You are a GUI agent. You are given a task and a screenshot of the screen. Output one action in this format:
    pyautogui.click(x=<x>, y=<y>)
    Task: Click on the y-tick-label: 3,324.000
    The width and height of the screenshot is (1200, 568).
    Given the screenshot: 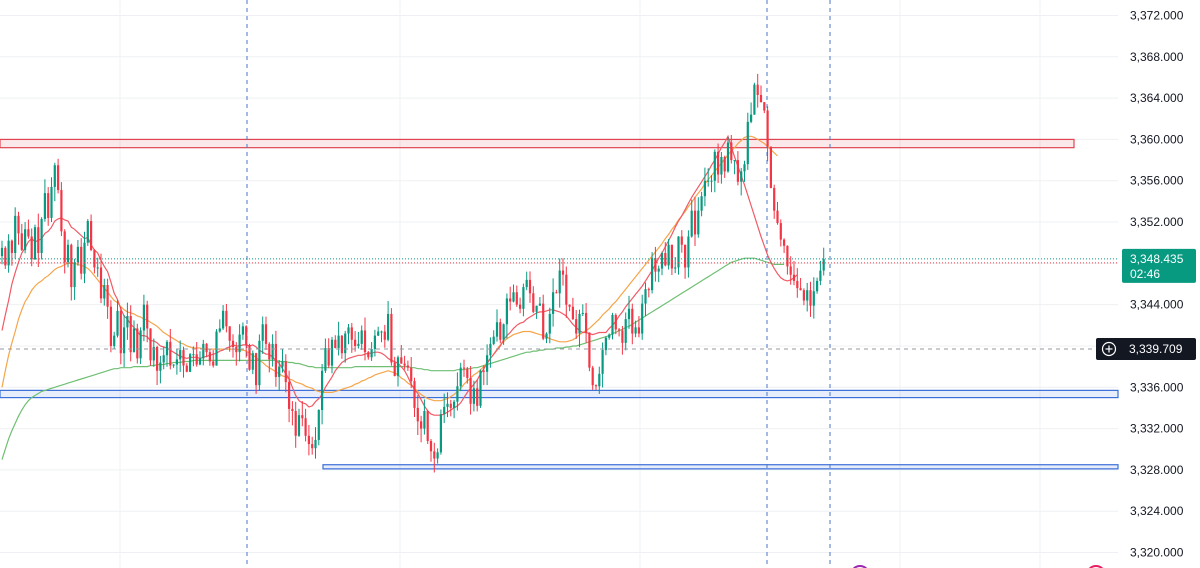 What is the action you would take?
    pyautogui.click(x=1157, y=511)
    